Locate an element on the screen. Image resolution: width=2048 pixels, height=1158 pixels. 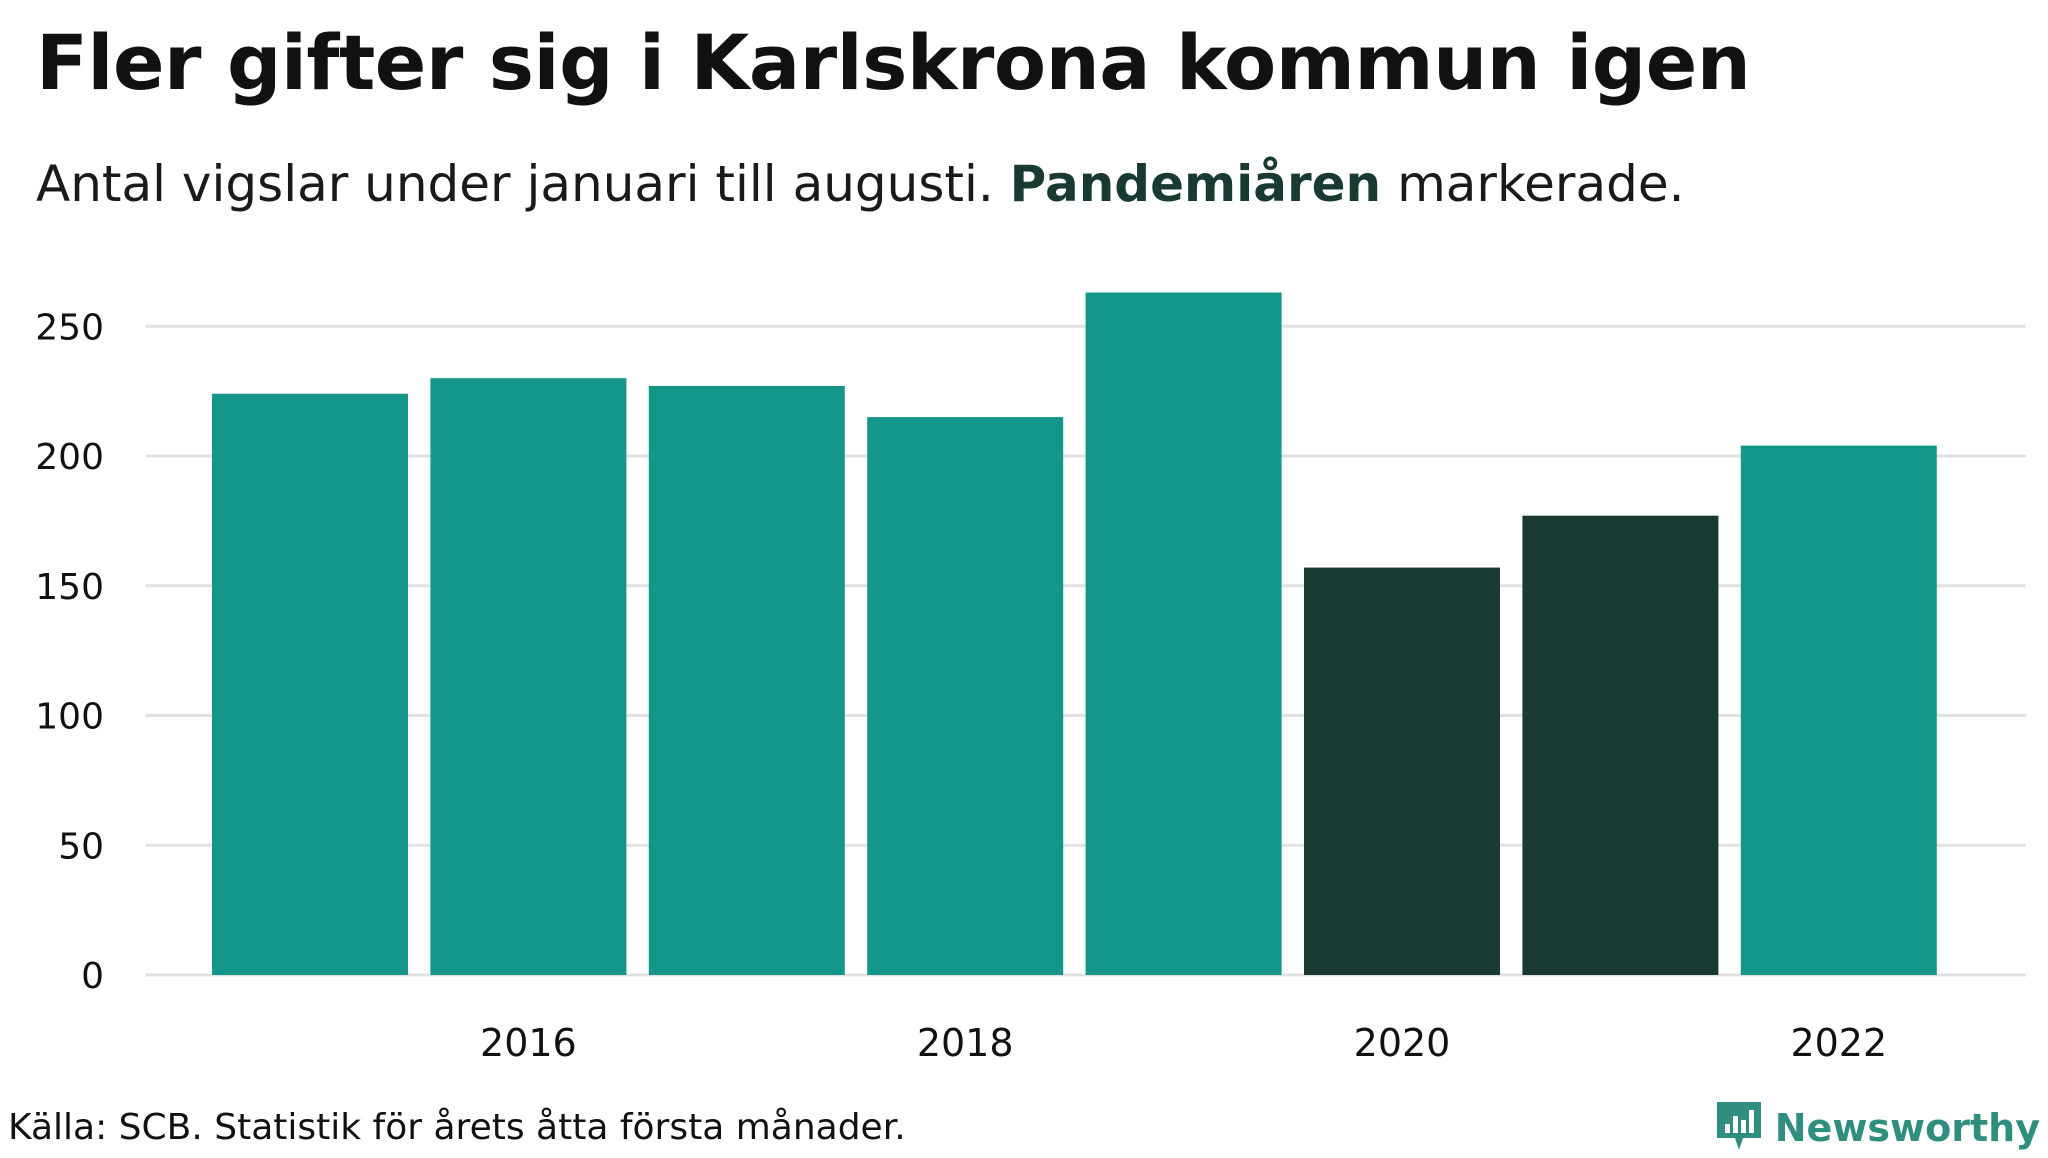
bar-2016 is located at coordinates (528, 676).